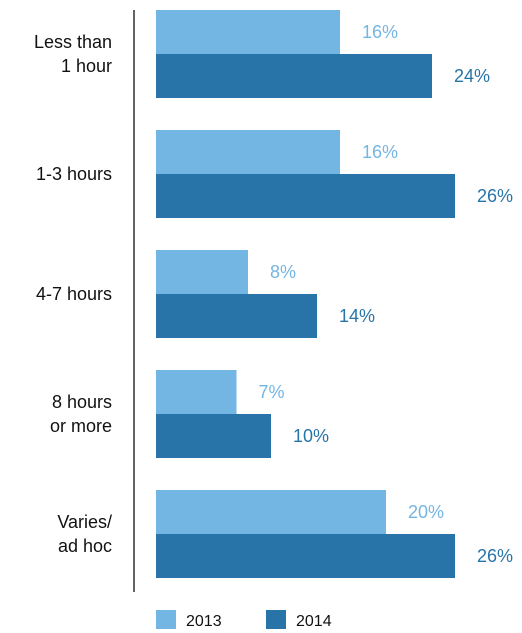 This screenshot has height=633, width=522. Describe the element at coordinates (82, 402) in the screenshot. I see `category-label: 8 hours` at that location.